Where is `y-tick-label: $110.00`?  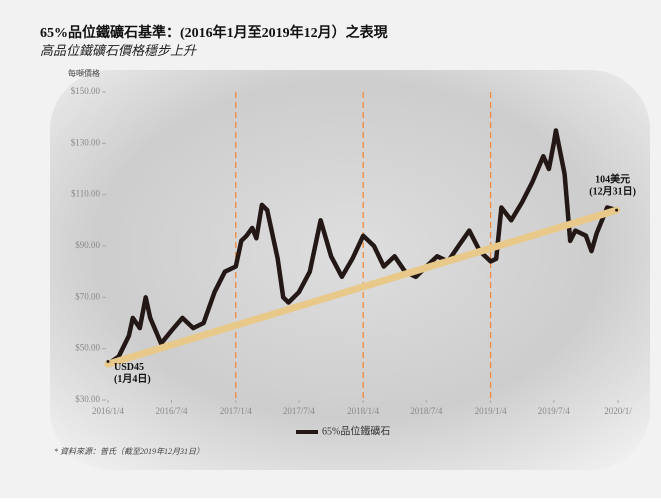 y-tick-label: $110.00 is located at coordinates (85, 194).